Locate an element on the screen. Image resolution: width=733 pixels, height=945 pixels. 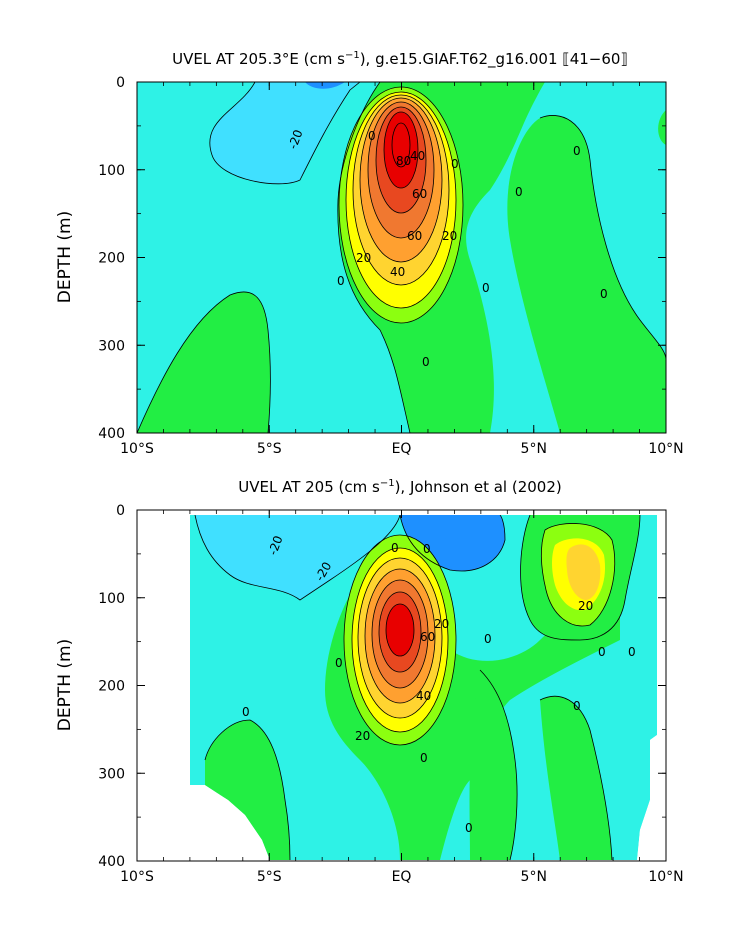
panel-2-region-green-lower is located at coordinates (493, 765).